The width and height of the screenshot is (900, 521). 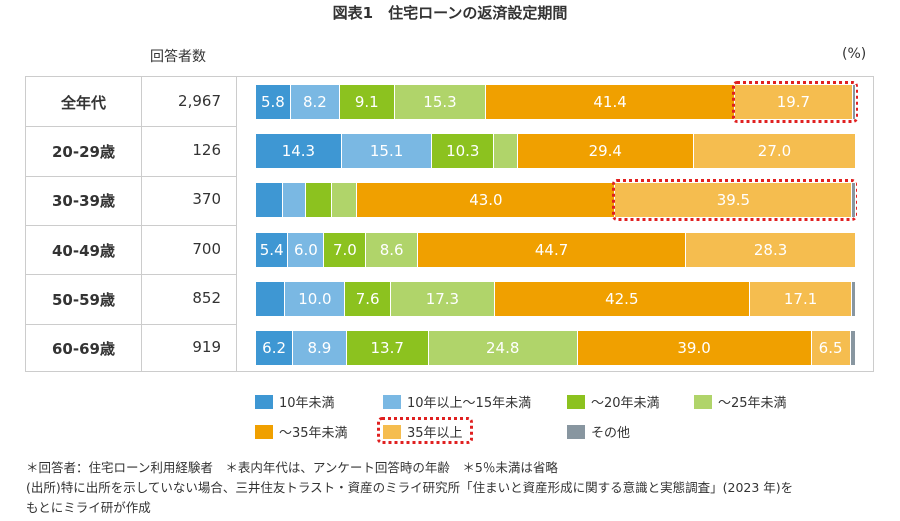 I want to click on bar-segment: 5.8, so click(x=273, y=101).